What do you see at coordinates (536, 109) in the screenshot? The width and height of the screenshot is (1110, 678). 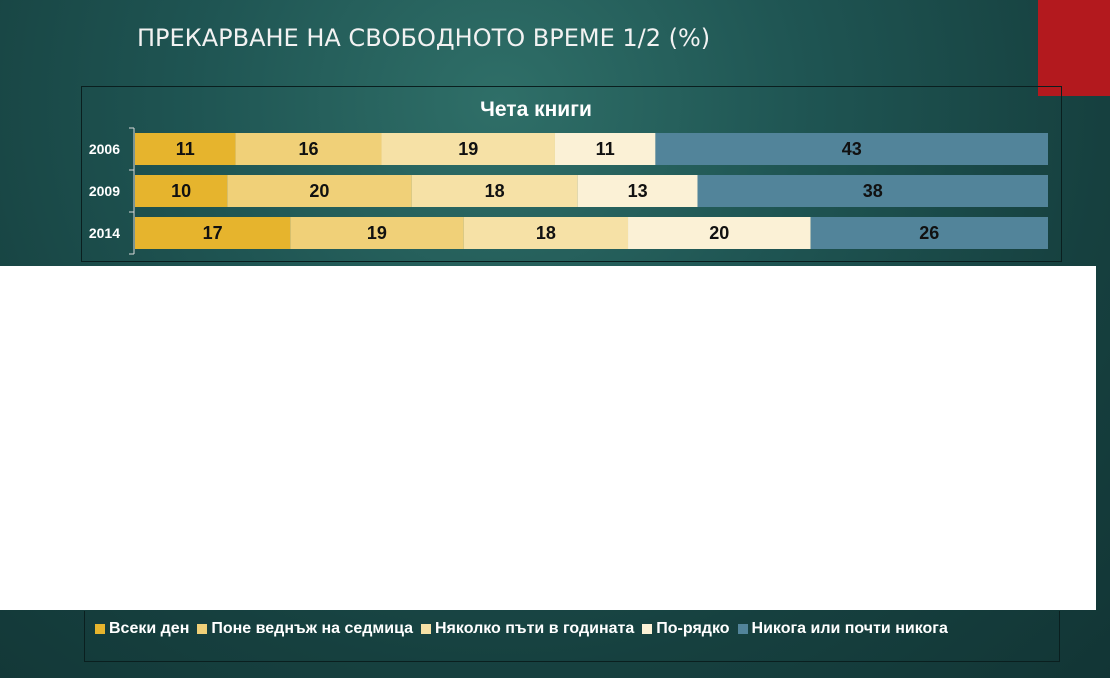 I see `chart-title: Чета книги` at bounding box center [536, 109].